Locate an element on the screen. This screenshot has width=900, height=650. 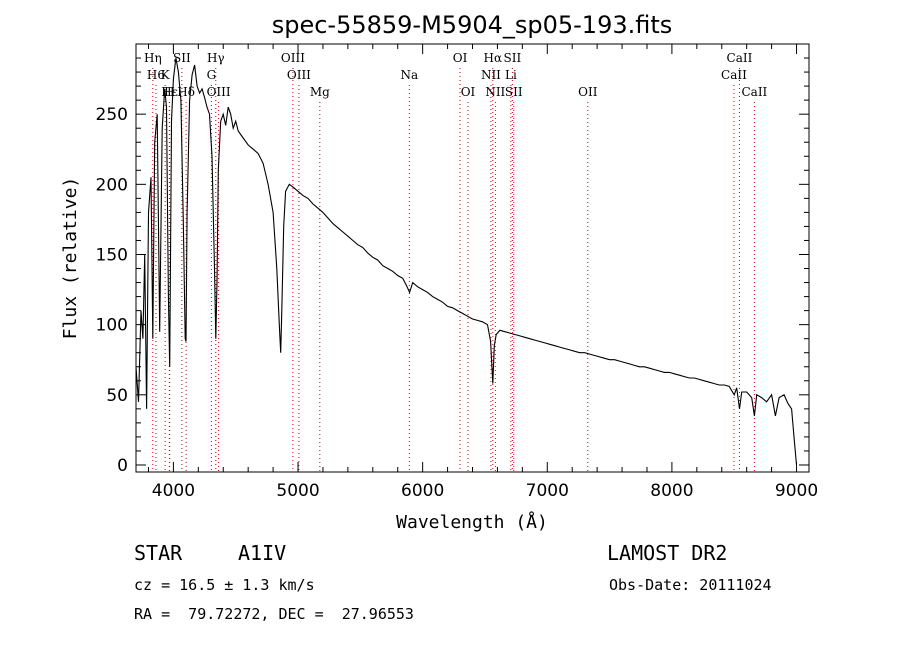
y-axis-label: Flux (relative) is located at coordinates (70, 258).